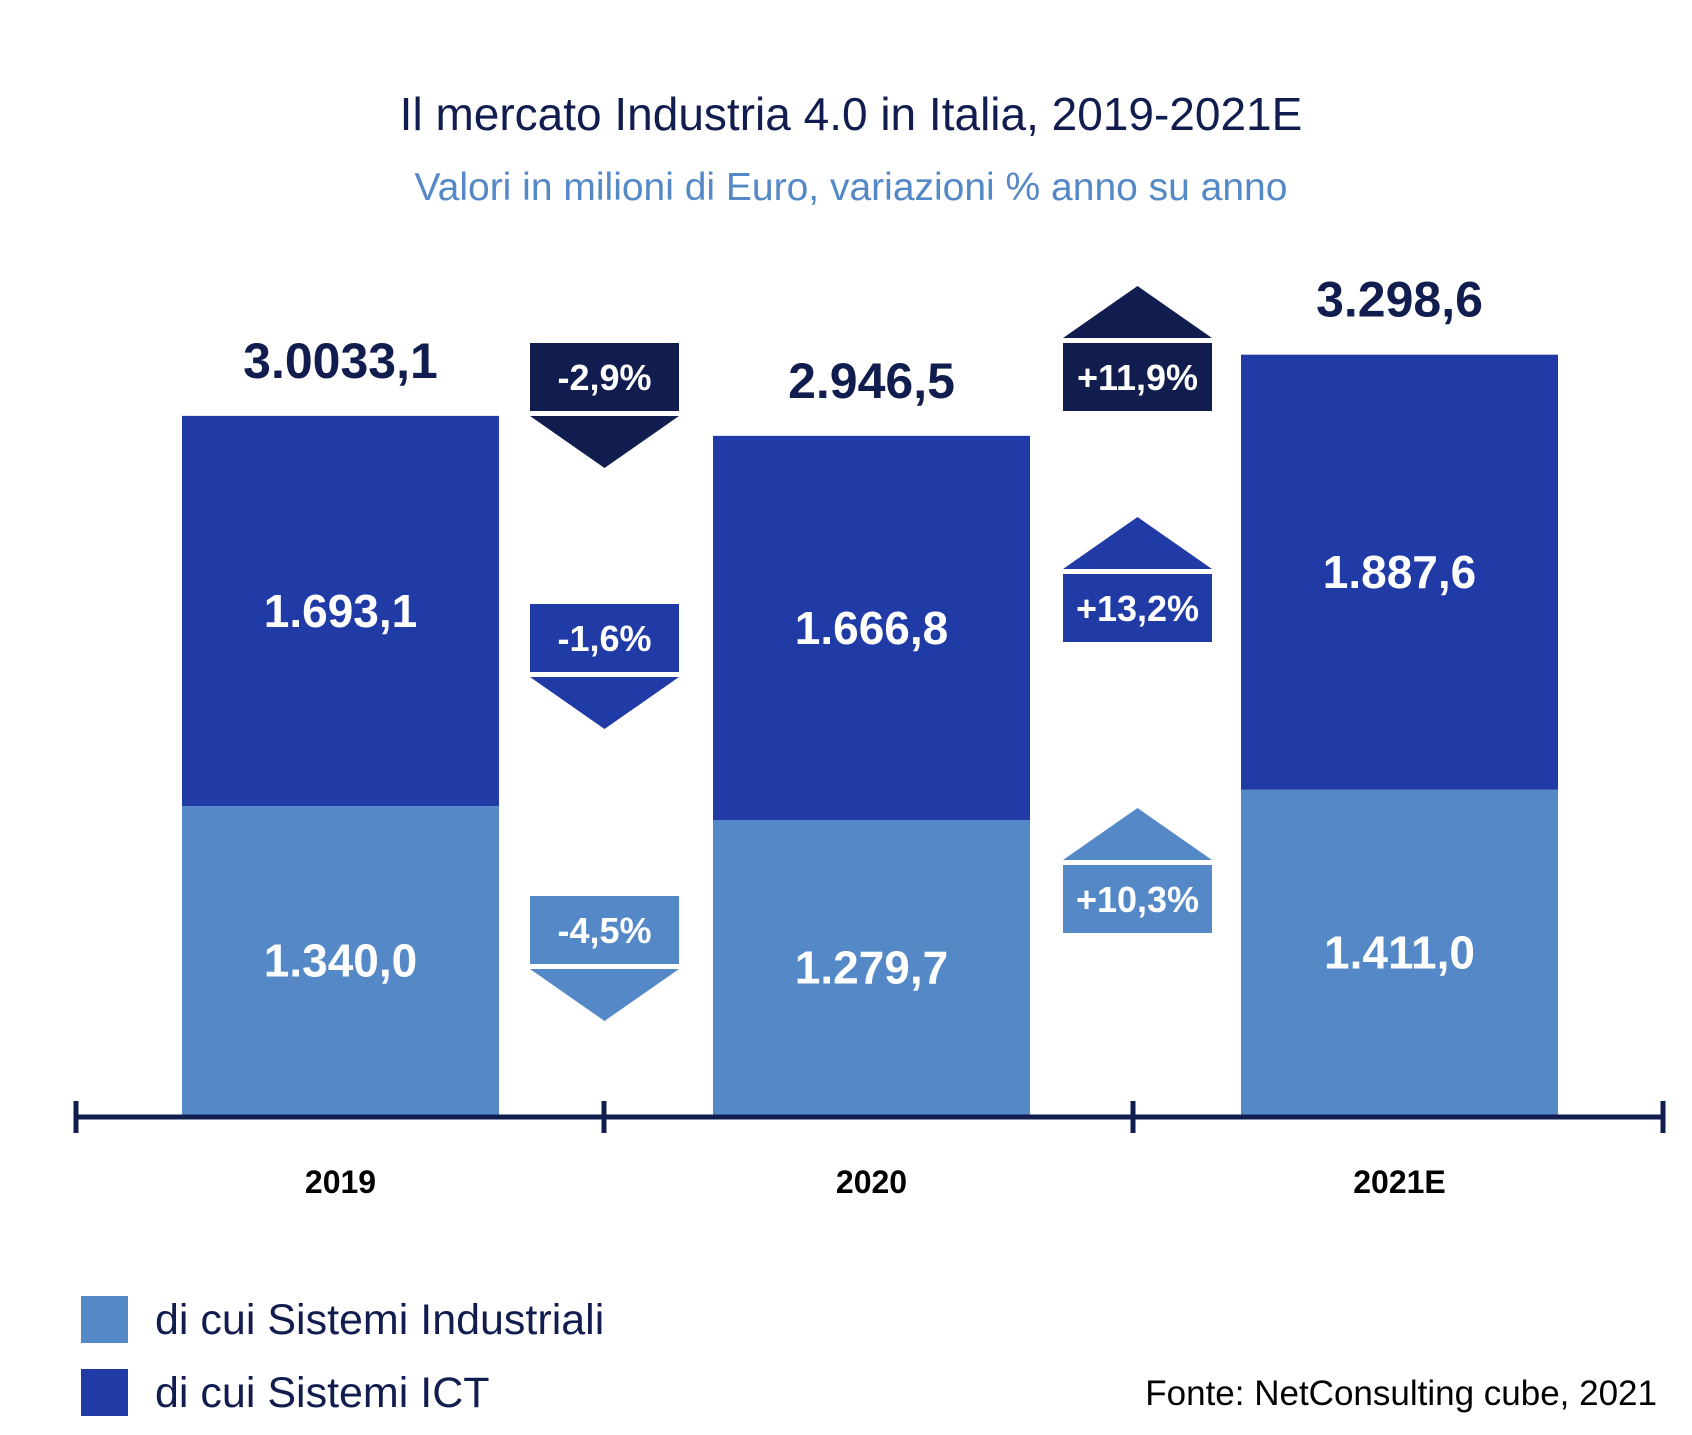  I want to click on data-label-industriali-2020: 1.279,7, so click(871, 968).